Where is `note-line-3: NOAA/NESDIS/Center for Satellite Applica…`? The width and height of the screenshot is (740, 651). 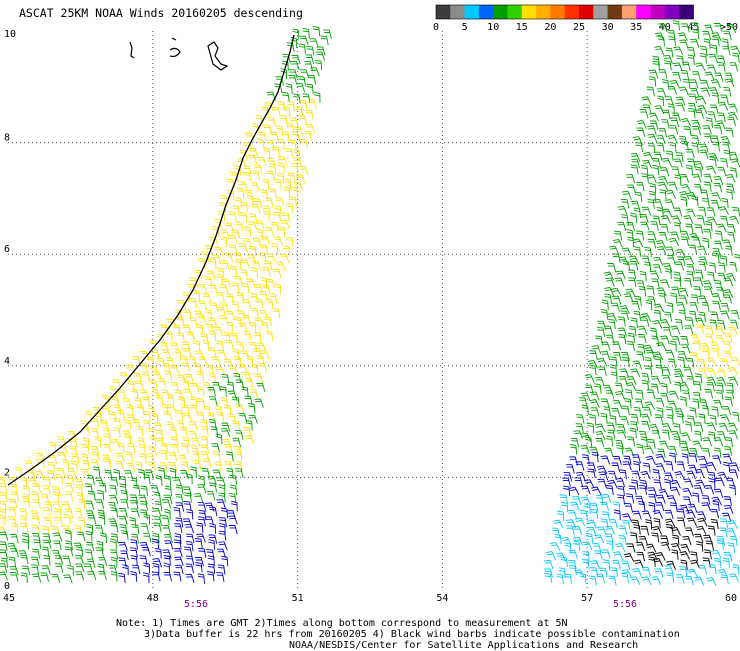
note-line-3: NOAA/NESDIS/Center for Satellite Applica… is located at coordinates (463, 645).